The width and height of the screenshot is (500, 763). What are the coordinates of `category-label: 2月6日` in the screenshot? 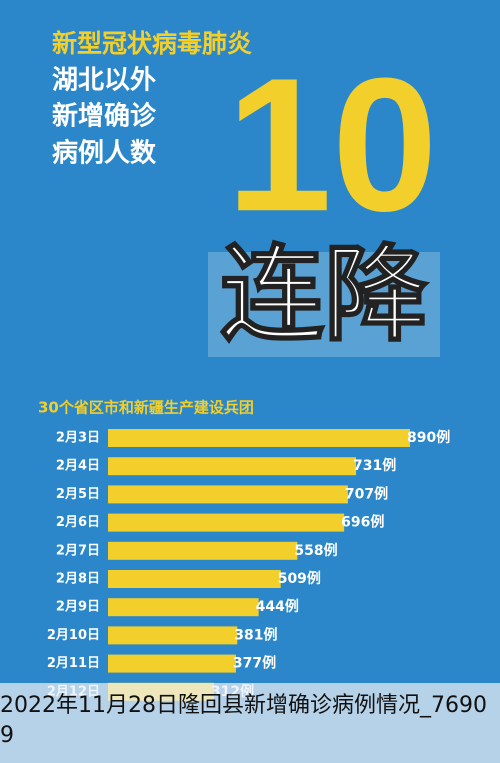 It's located at (78, 522).